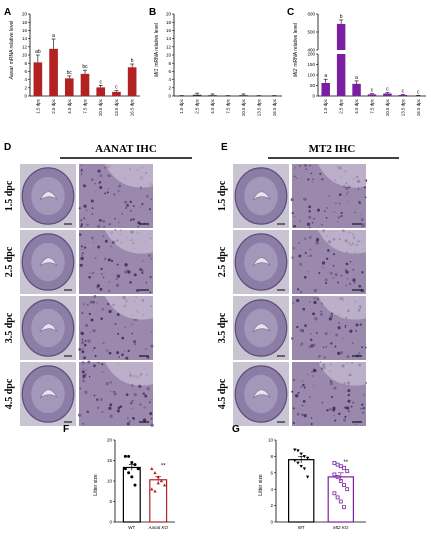  What do you see at coordinates (169, 71) in the screenshot?
I see `y-tick-label: 6` at bounding box center [169, 71].